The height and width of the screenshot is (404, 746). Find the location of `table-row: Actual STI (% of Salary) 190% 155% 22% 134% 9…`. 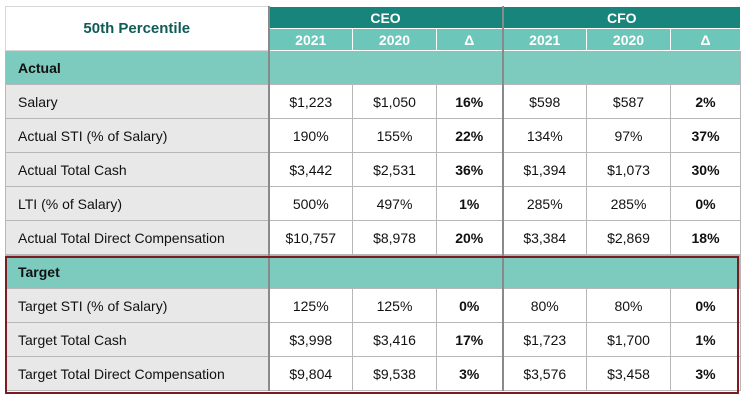

table-row: Actual STI (% of Salary) 190% 155% 22% 134% 9… is located at coordinates (373, 135).